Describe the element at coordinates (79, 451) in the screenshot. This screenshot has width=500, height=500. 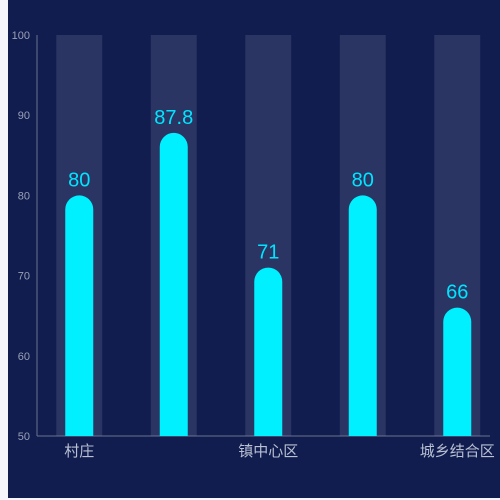
I see `x-category-label: 村庄` at that location.